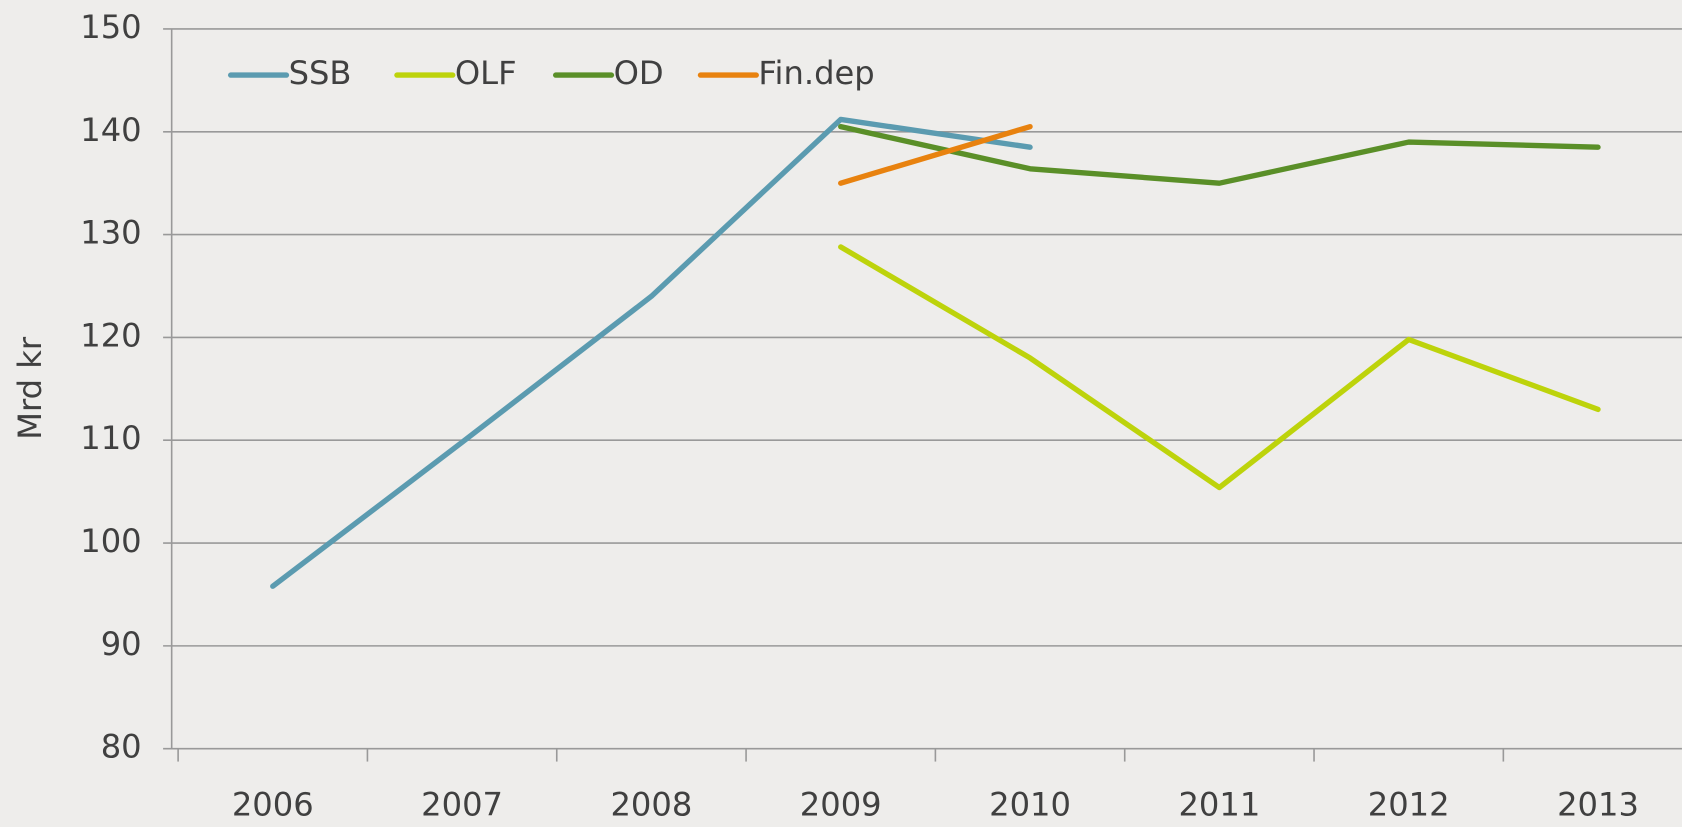  What do you see at coordinates (1030, 805) in the screenshot?
I see `x-tick-label: 2010` at bounding box center [1030, 805].